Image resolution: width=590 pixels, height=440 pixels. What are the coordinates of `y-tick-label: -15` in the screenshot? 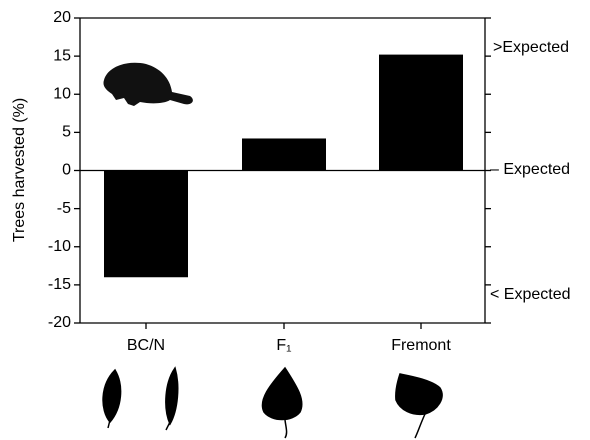 It's located at (59, 284).